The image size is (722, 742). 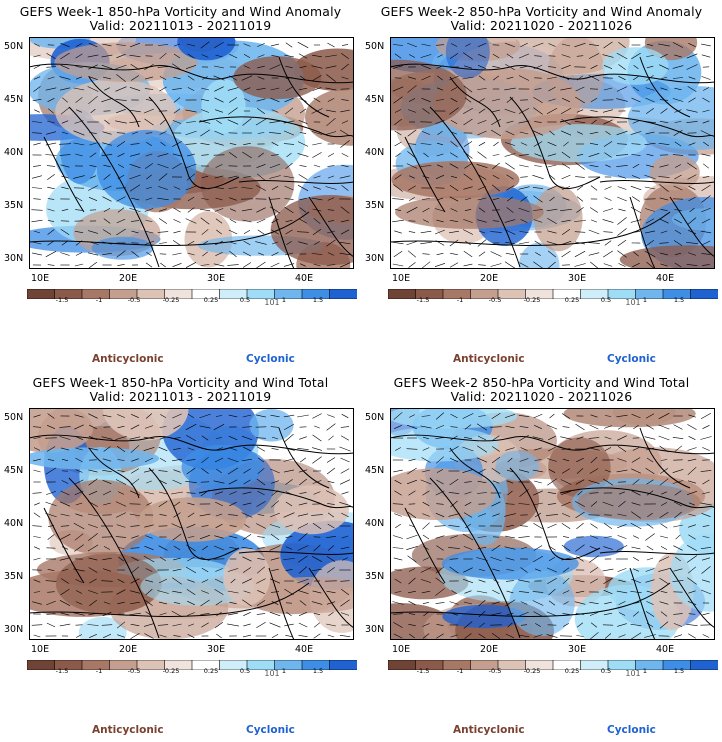 What do you see at coordinates (679, 300) in the screenshot?
I see `colorbar-label: 1.5` at bounding box center [679, 300].